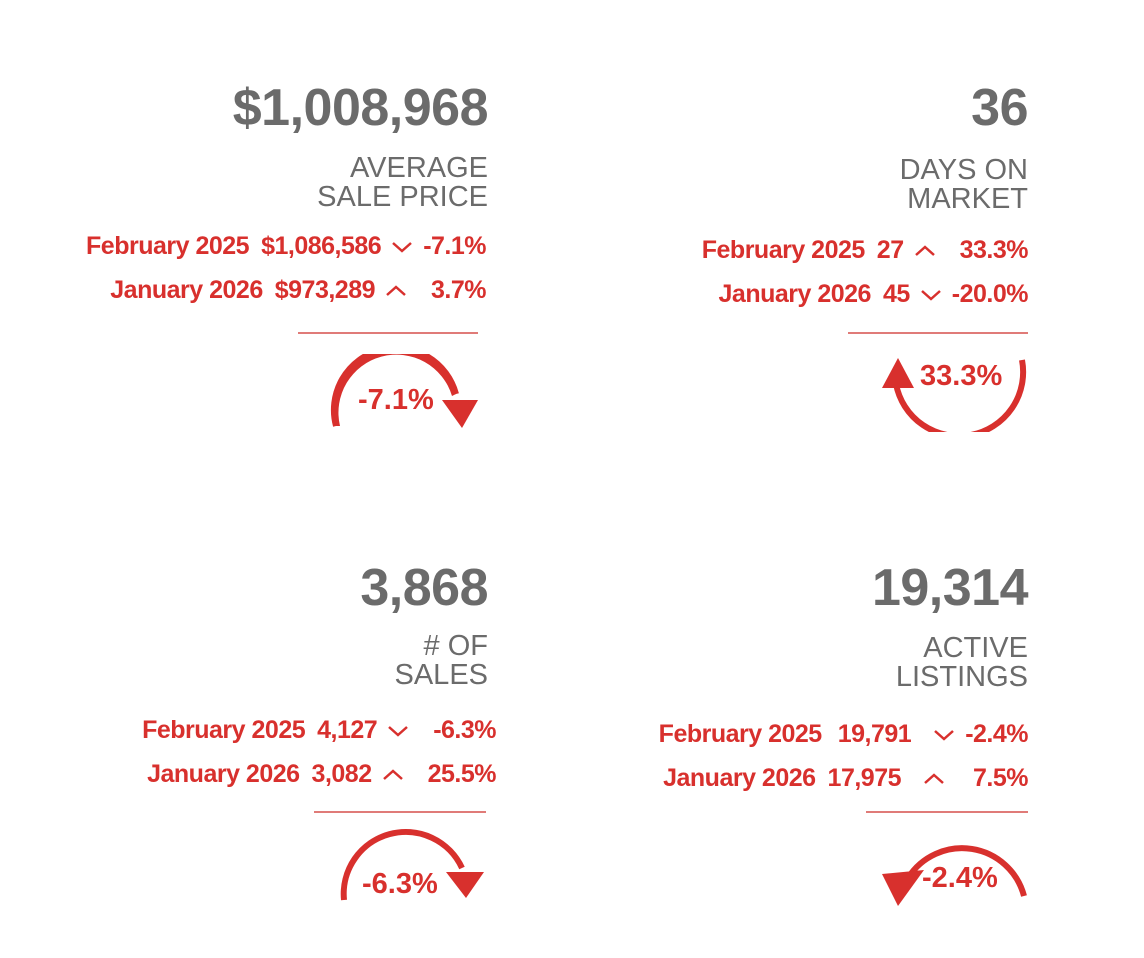 This screenshot has width=1144, height=958. I want to click on change-percent: -2.4%, so click(996, 734).